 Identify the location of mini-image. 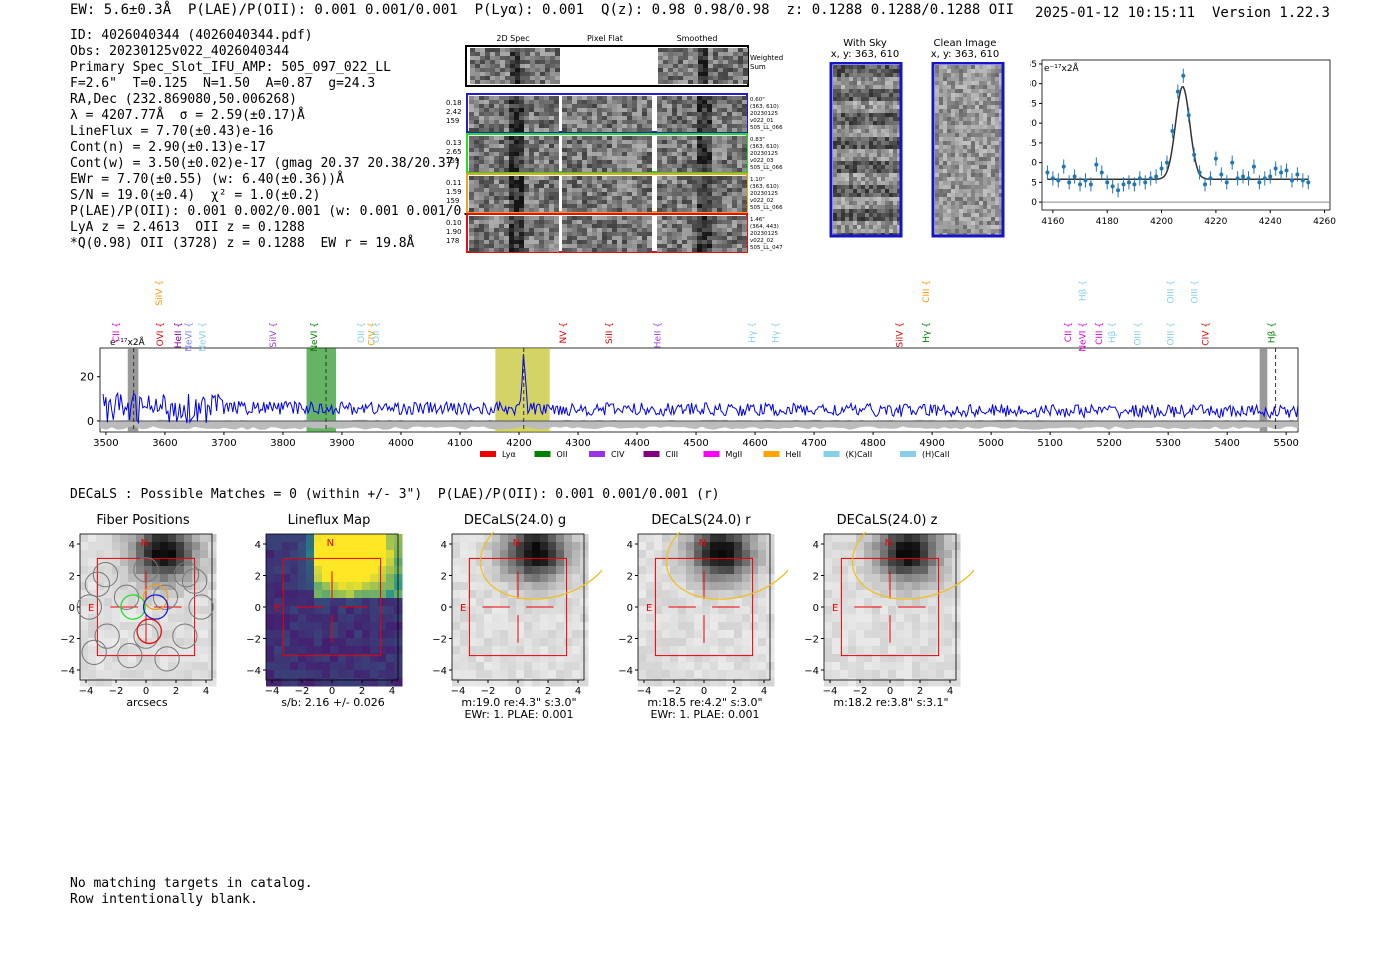
(148, 610).